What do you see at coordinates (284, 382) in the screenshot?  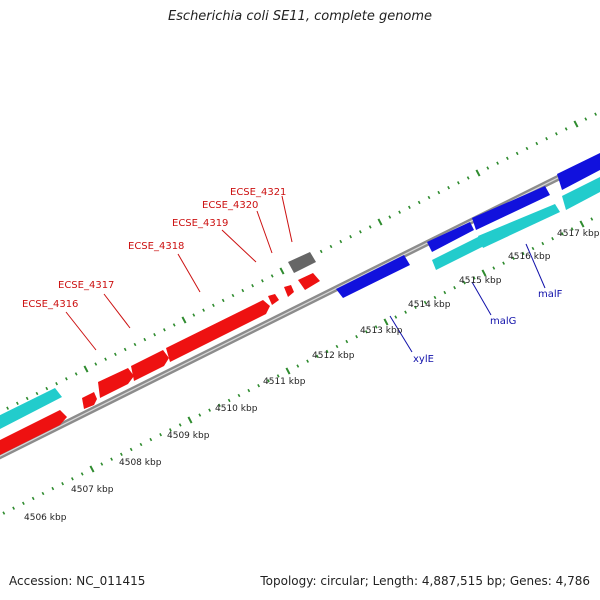 I see `scale-label: 4511 kbp` at bounding box center [284, 382].